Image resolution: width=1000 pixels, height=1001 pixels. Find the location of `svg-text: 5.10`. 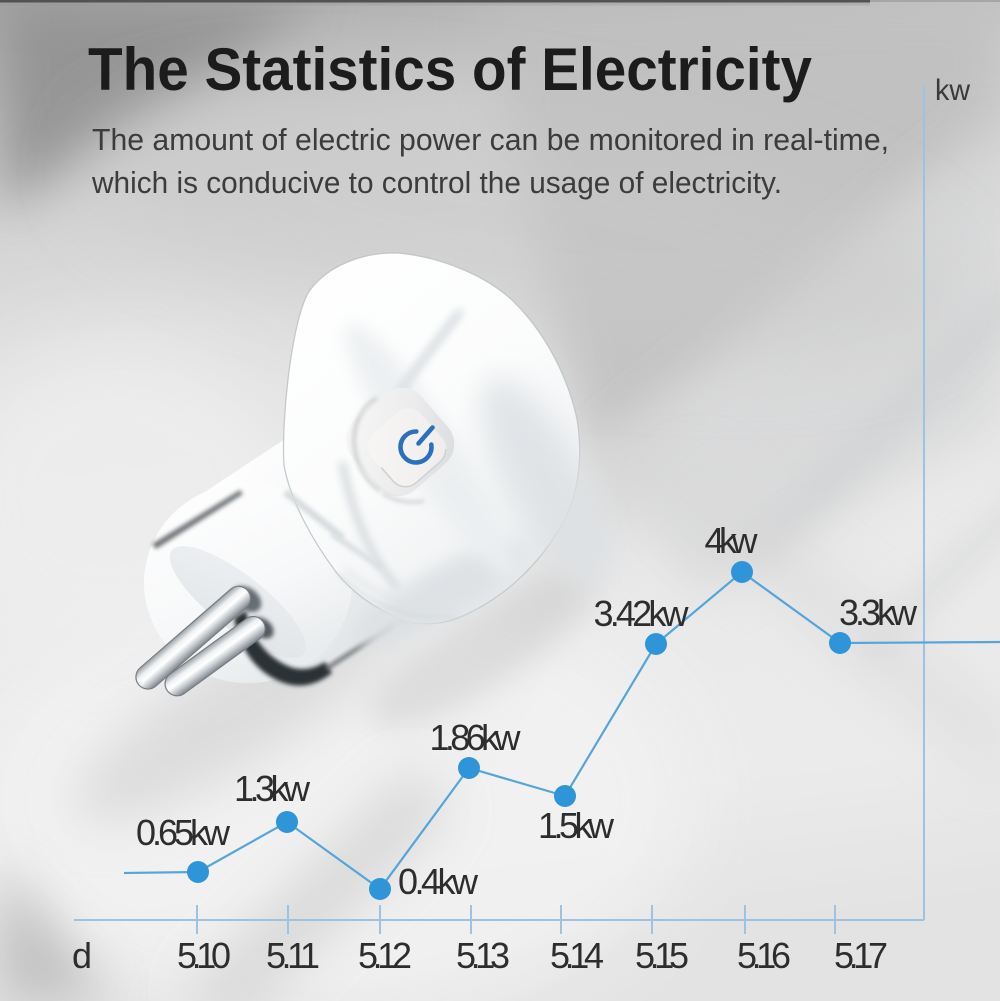

svg-text: 5.10 is located at coordinates (204, 955).